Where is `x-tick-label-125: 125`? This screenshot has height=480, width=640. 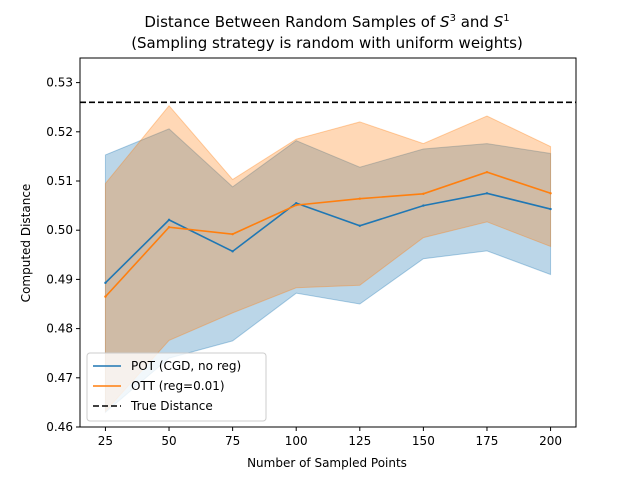
x-tick-label-125: 125 is located at coordinates (359, 441).